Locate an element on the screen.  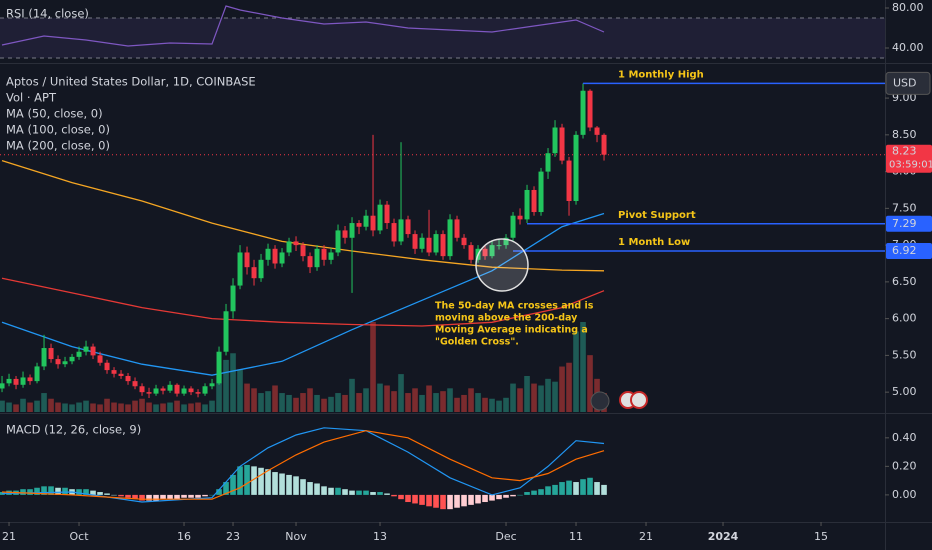
currency-box is located at coordinates (908, 83).